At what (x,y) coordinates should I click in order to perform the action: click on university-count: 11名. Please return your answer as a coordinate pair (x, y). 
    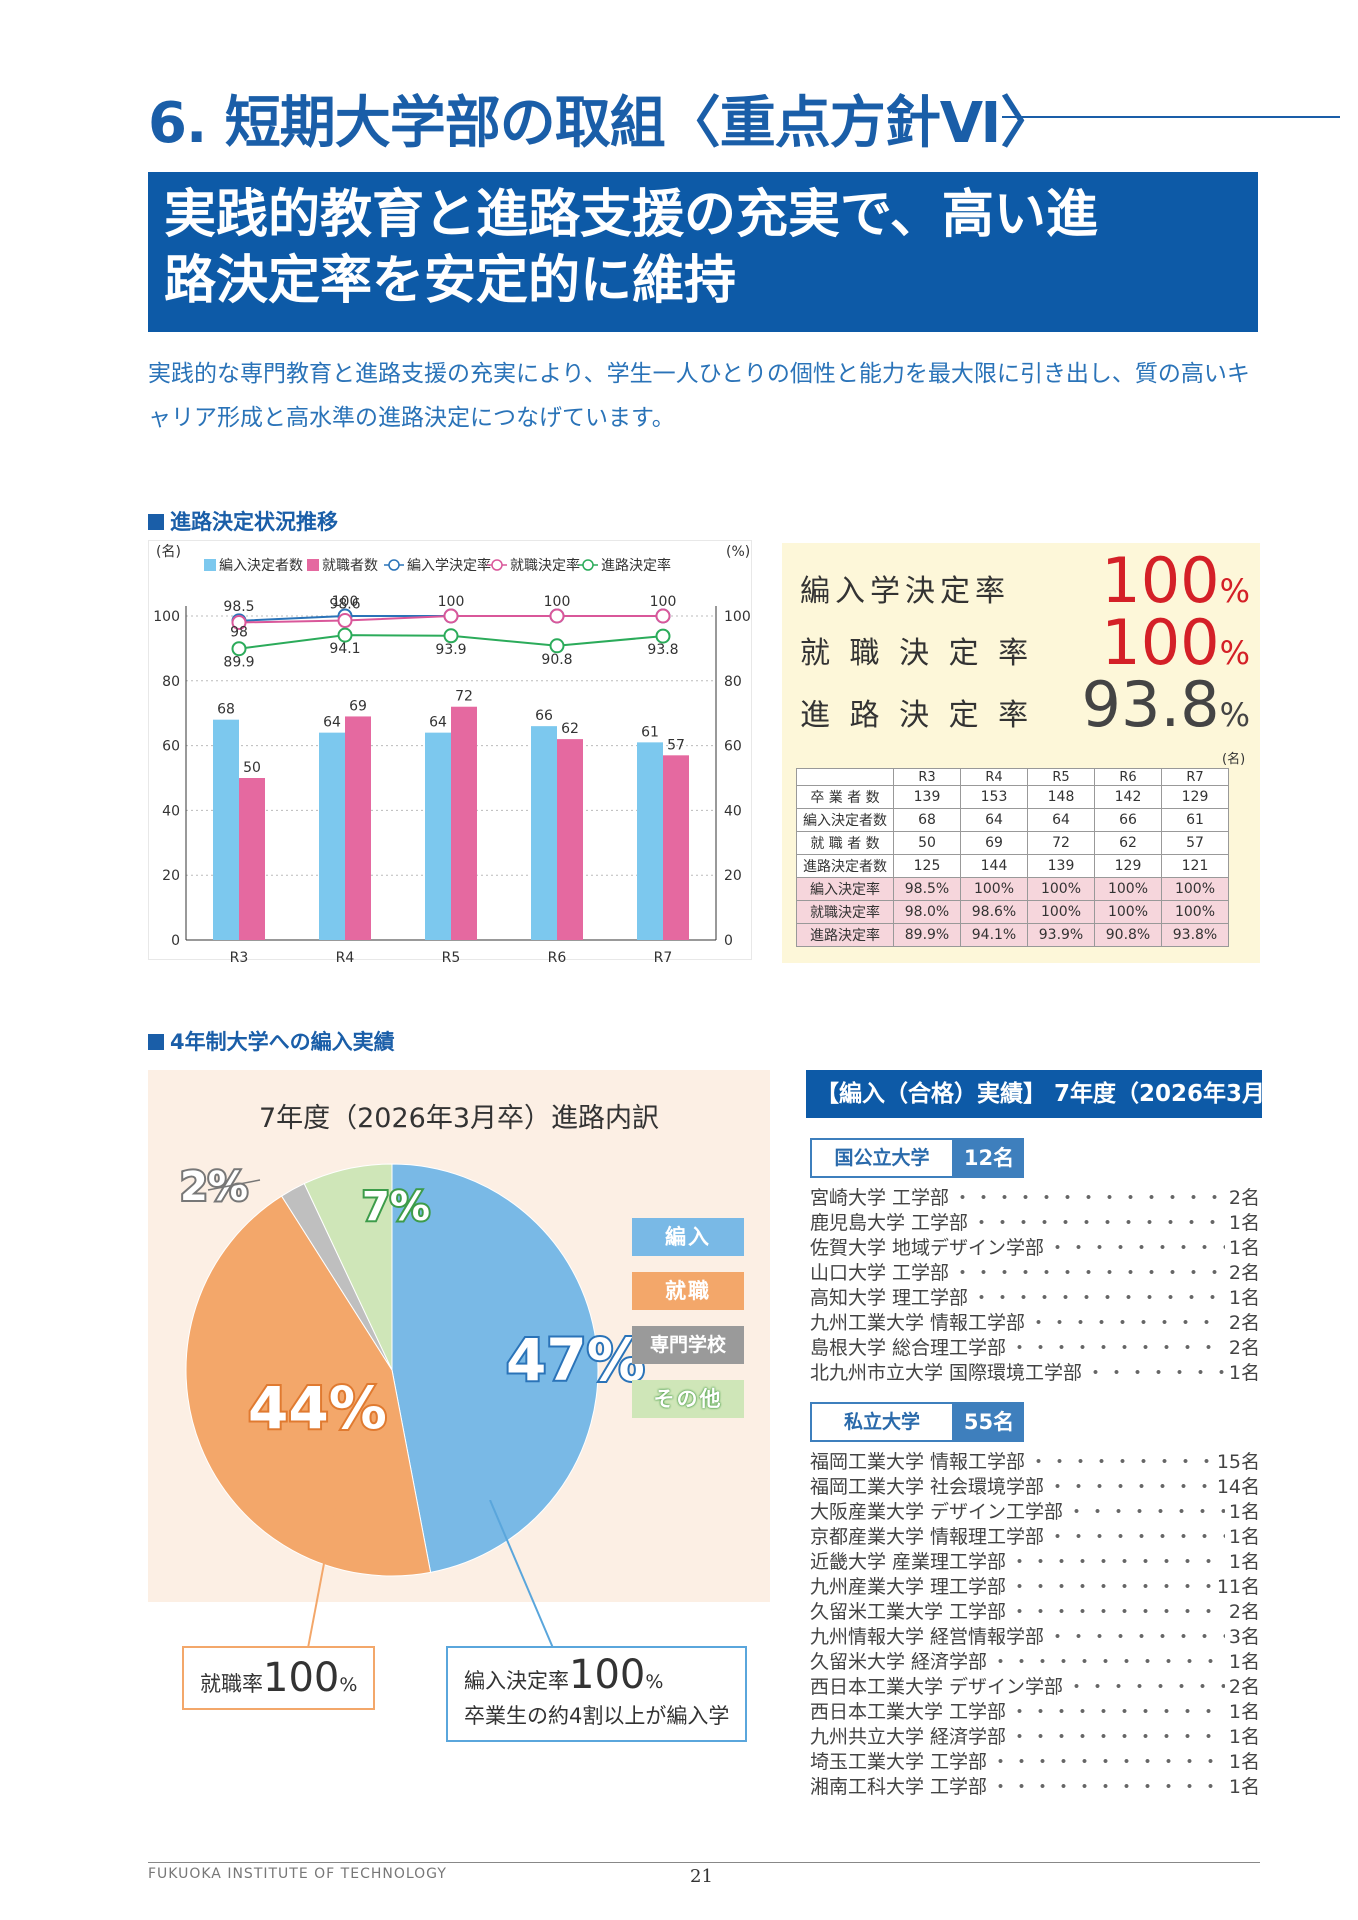
    Looking at the image, I should click on (1238, 1587).